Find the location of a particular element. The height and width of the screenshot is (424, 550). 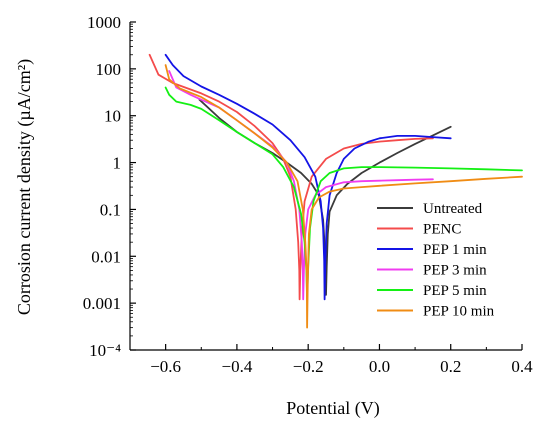

x-tick-label: −0.6 is located at coordinates (165, 366).